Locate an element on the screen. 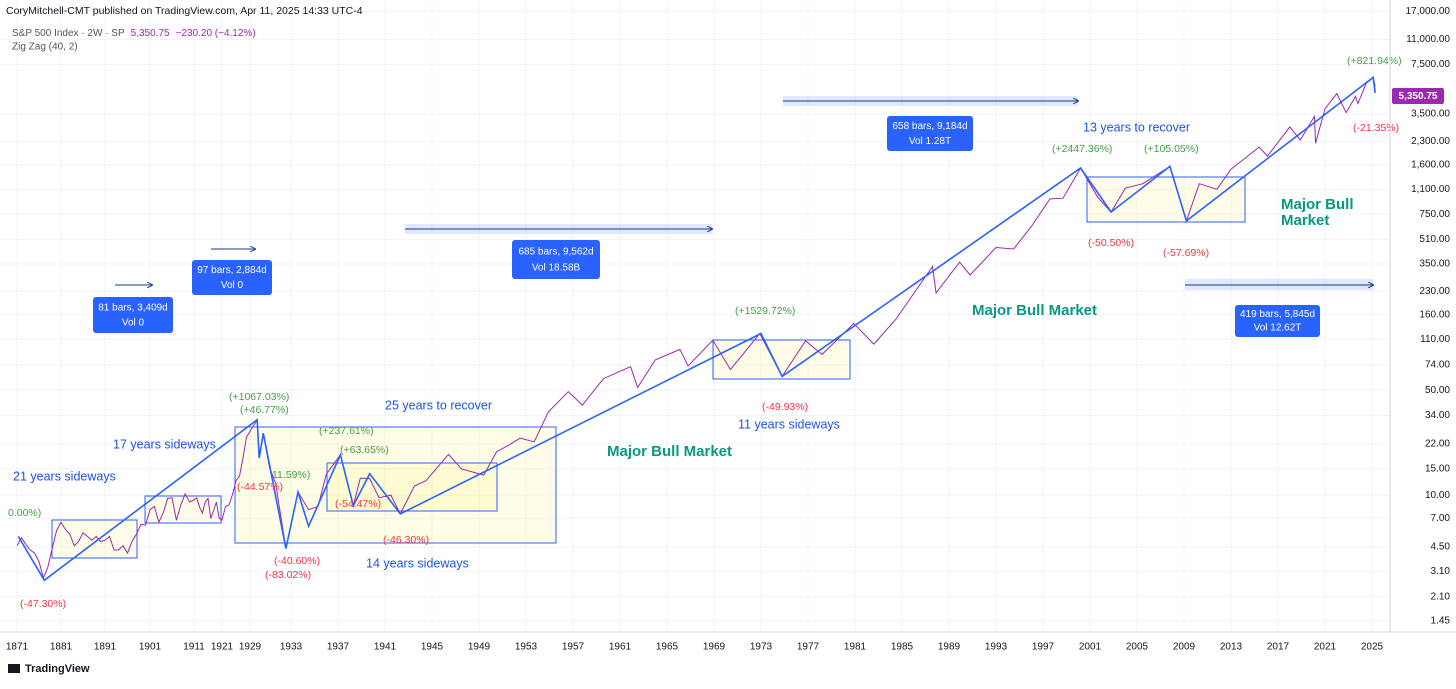 The height and width of the screenshot is (689, 1456). x-tick-label: 1989 is located at coordinates (949, 647).